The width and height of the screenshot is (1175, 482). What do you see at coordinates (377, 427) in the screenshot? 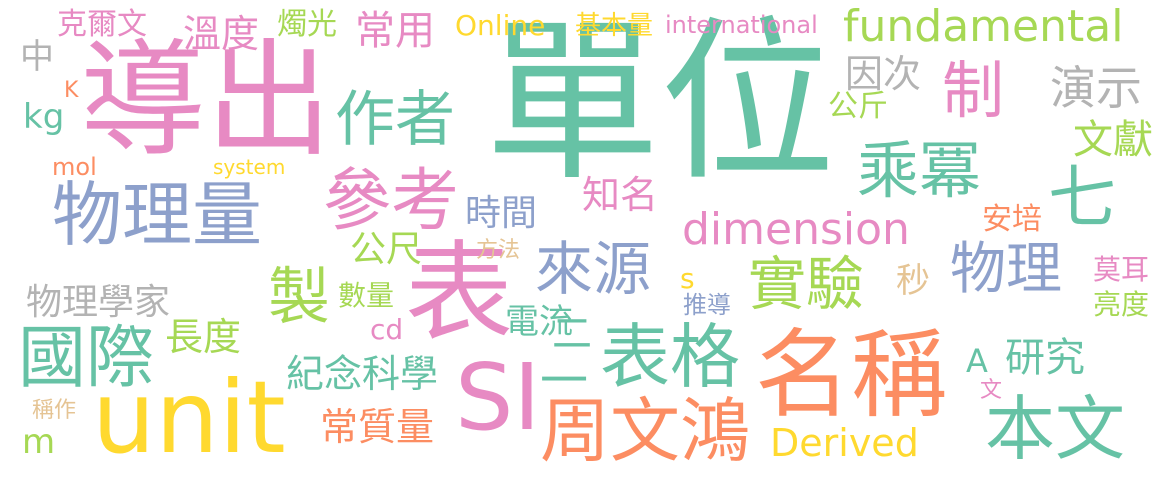
I see `word-常質量: 常質量` at bounding box center [377, 427].